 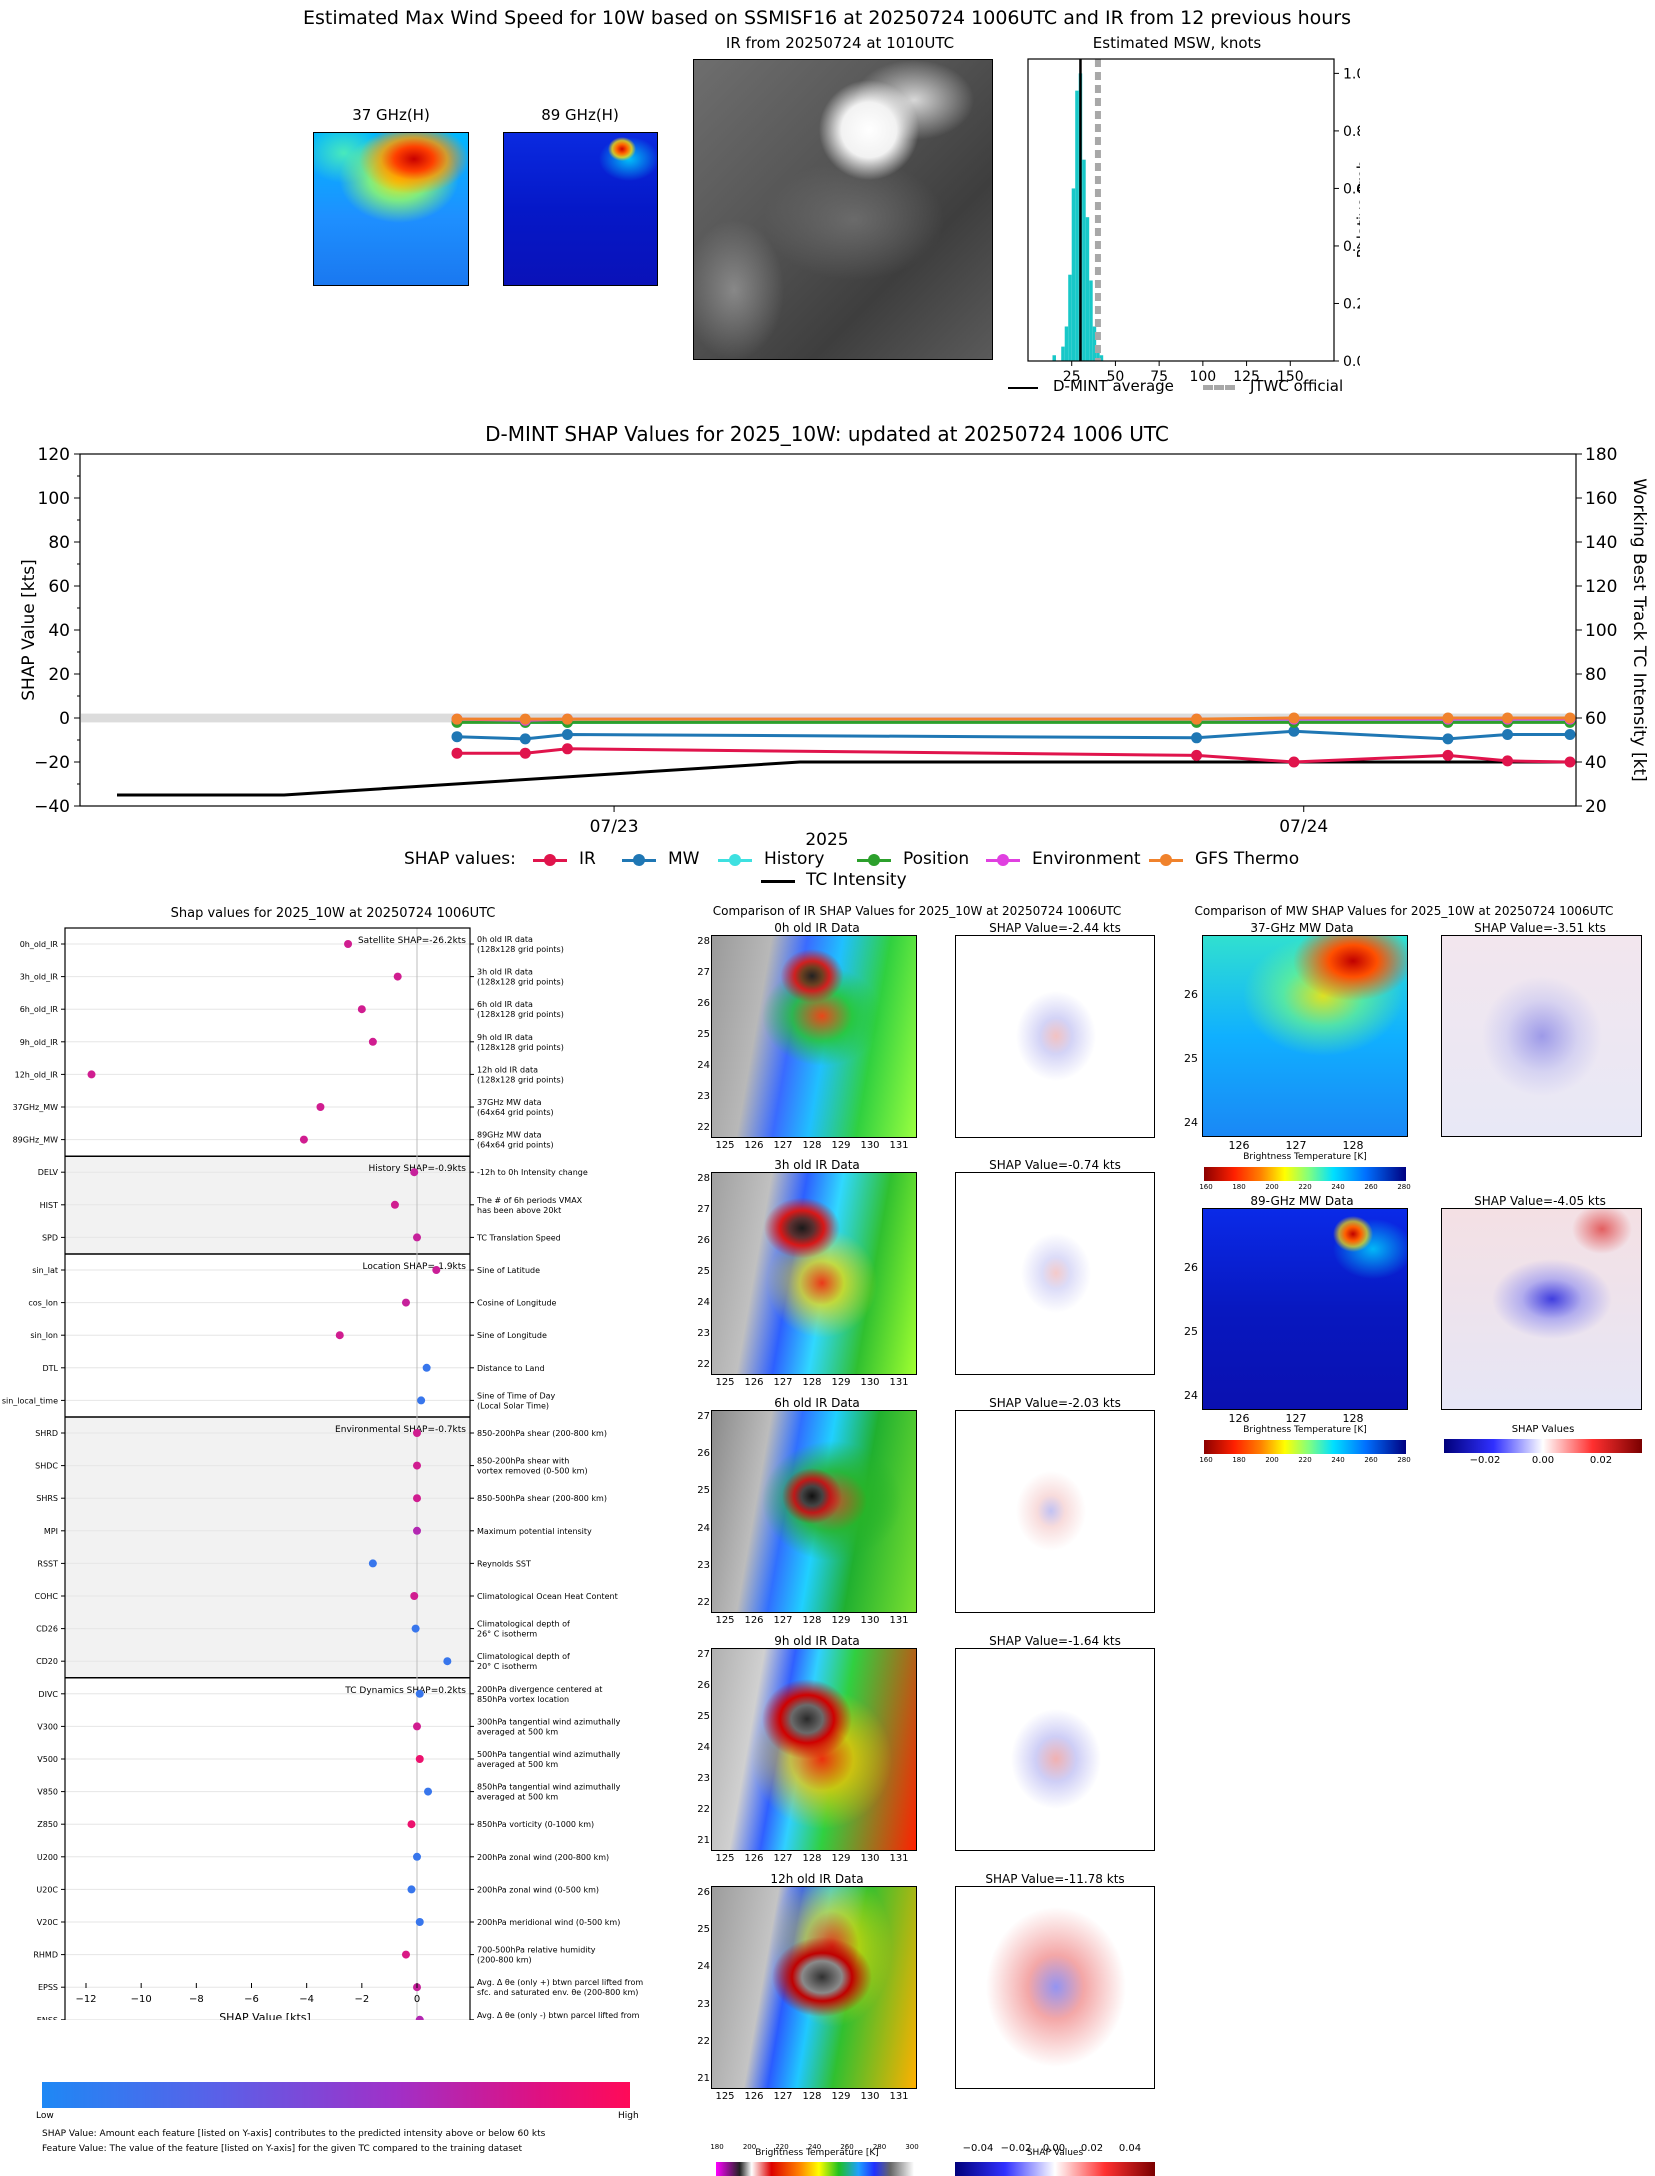 What do you see at coordinates (50, 1237) in the screenshot?
I see `feature-name: SPD` at bounding box center [50, 1237].